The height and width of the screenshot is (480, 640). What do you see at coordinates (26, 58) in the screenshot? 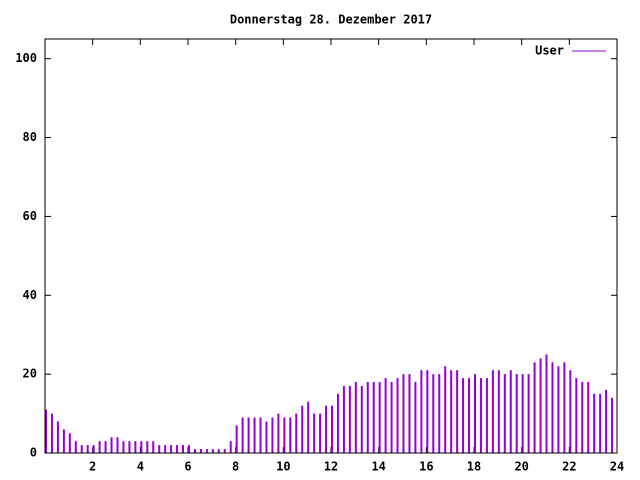
I see `y-tick-label: 100` at bounding box center [26, 58].